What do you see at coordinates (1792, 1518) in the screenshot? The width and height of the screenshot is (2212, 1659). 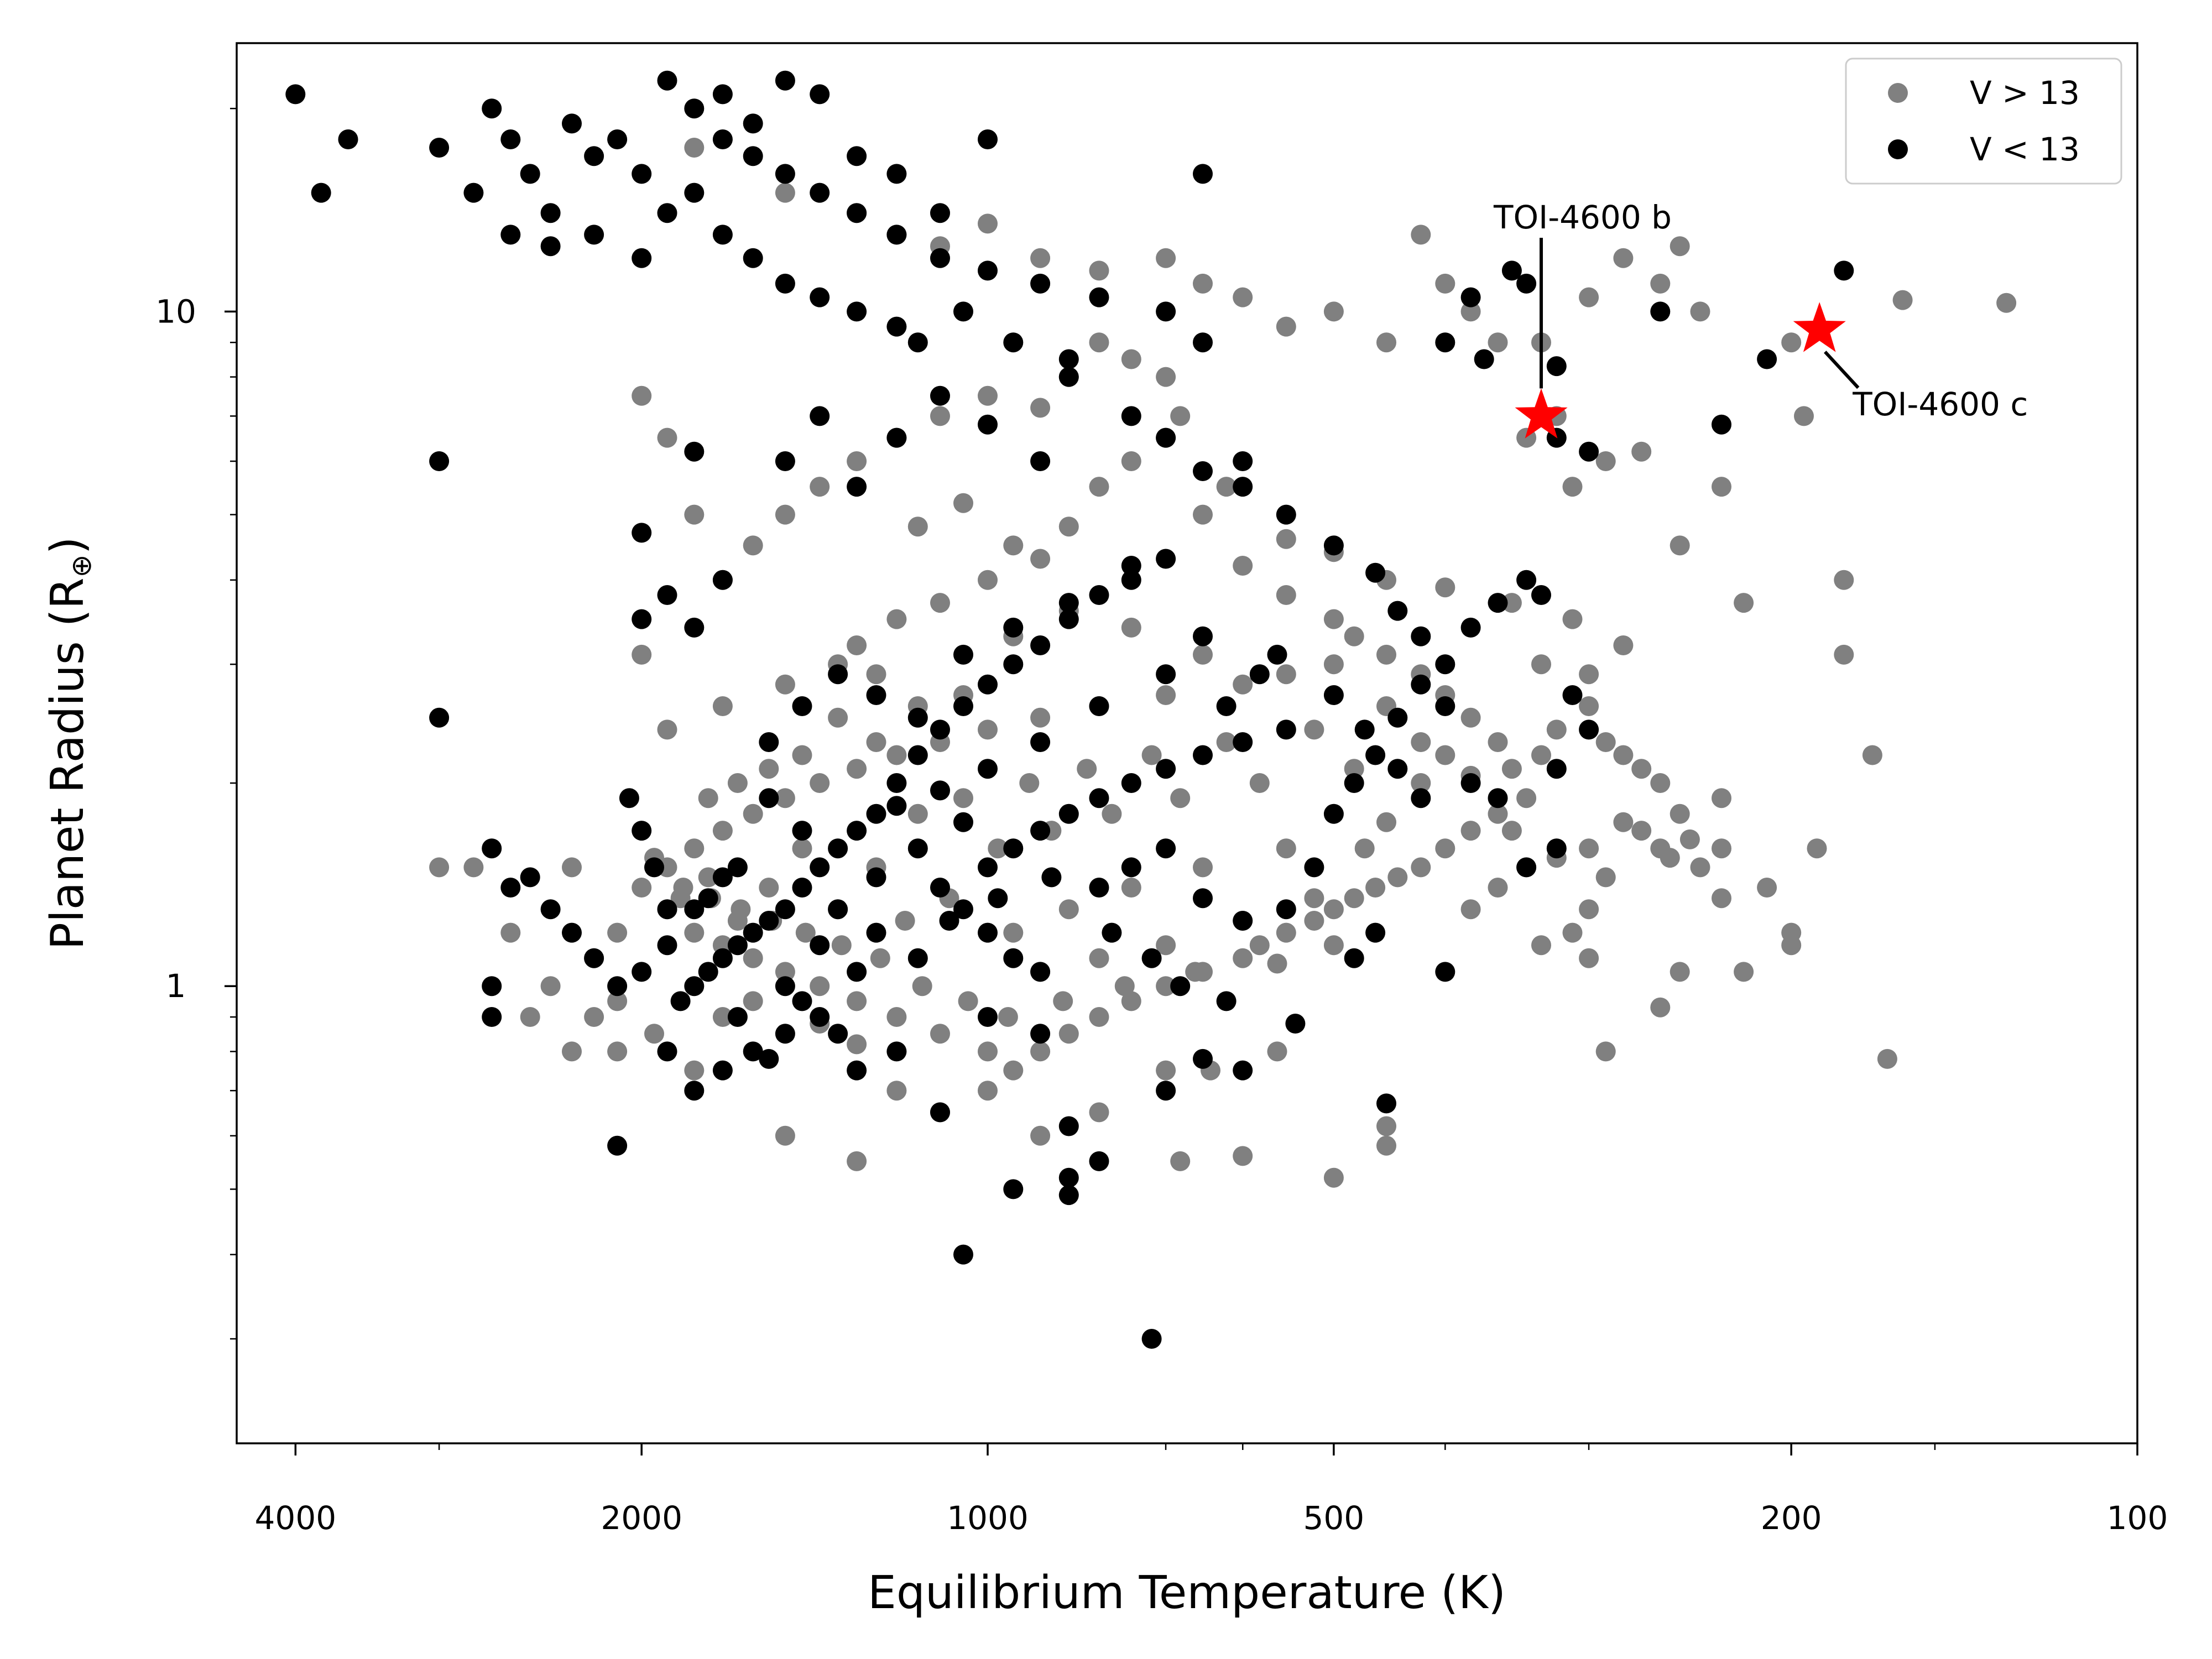 I see `x-tick-label-200: 200` at bounding box center [1792, 1518].